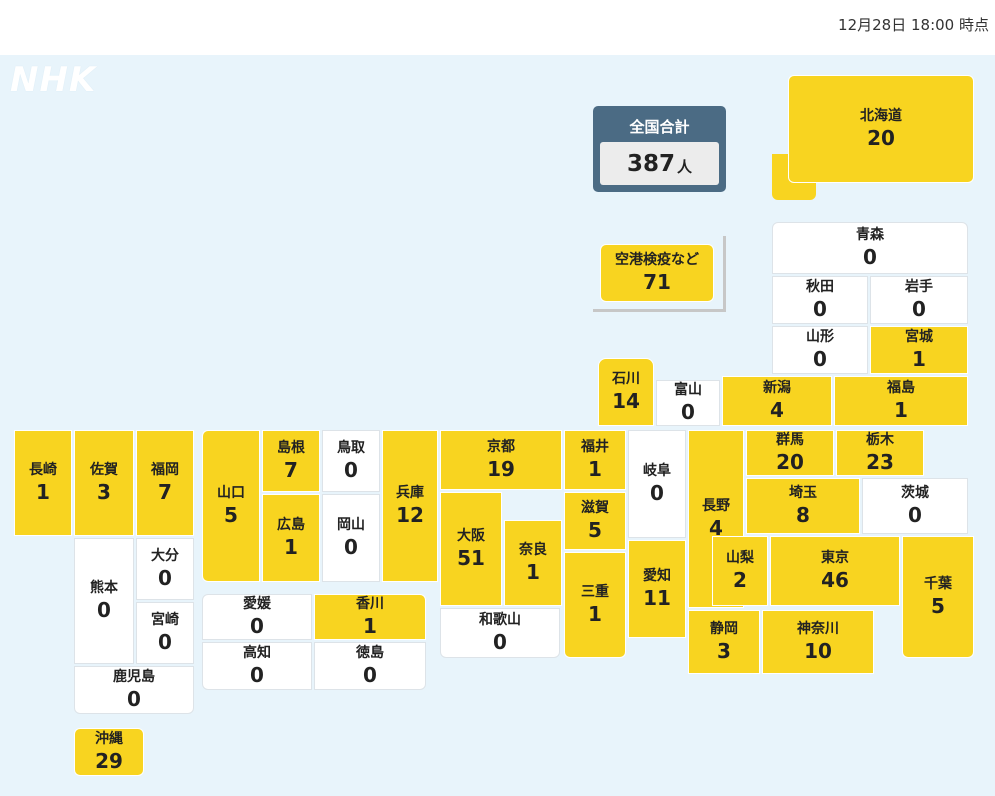  What do you see at coordinates (501, 468) in the screenshot?
I see `prefecture-count: 19` at bounding box center [501, 468].